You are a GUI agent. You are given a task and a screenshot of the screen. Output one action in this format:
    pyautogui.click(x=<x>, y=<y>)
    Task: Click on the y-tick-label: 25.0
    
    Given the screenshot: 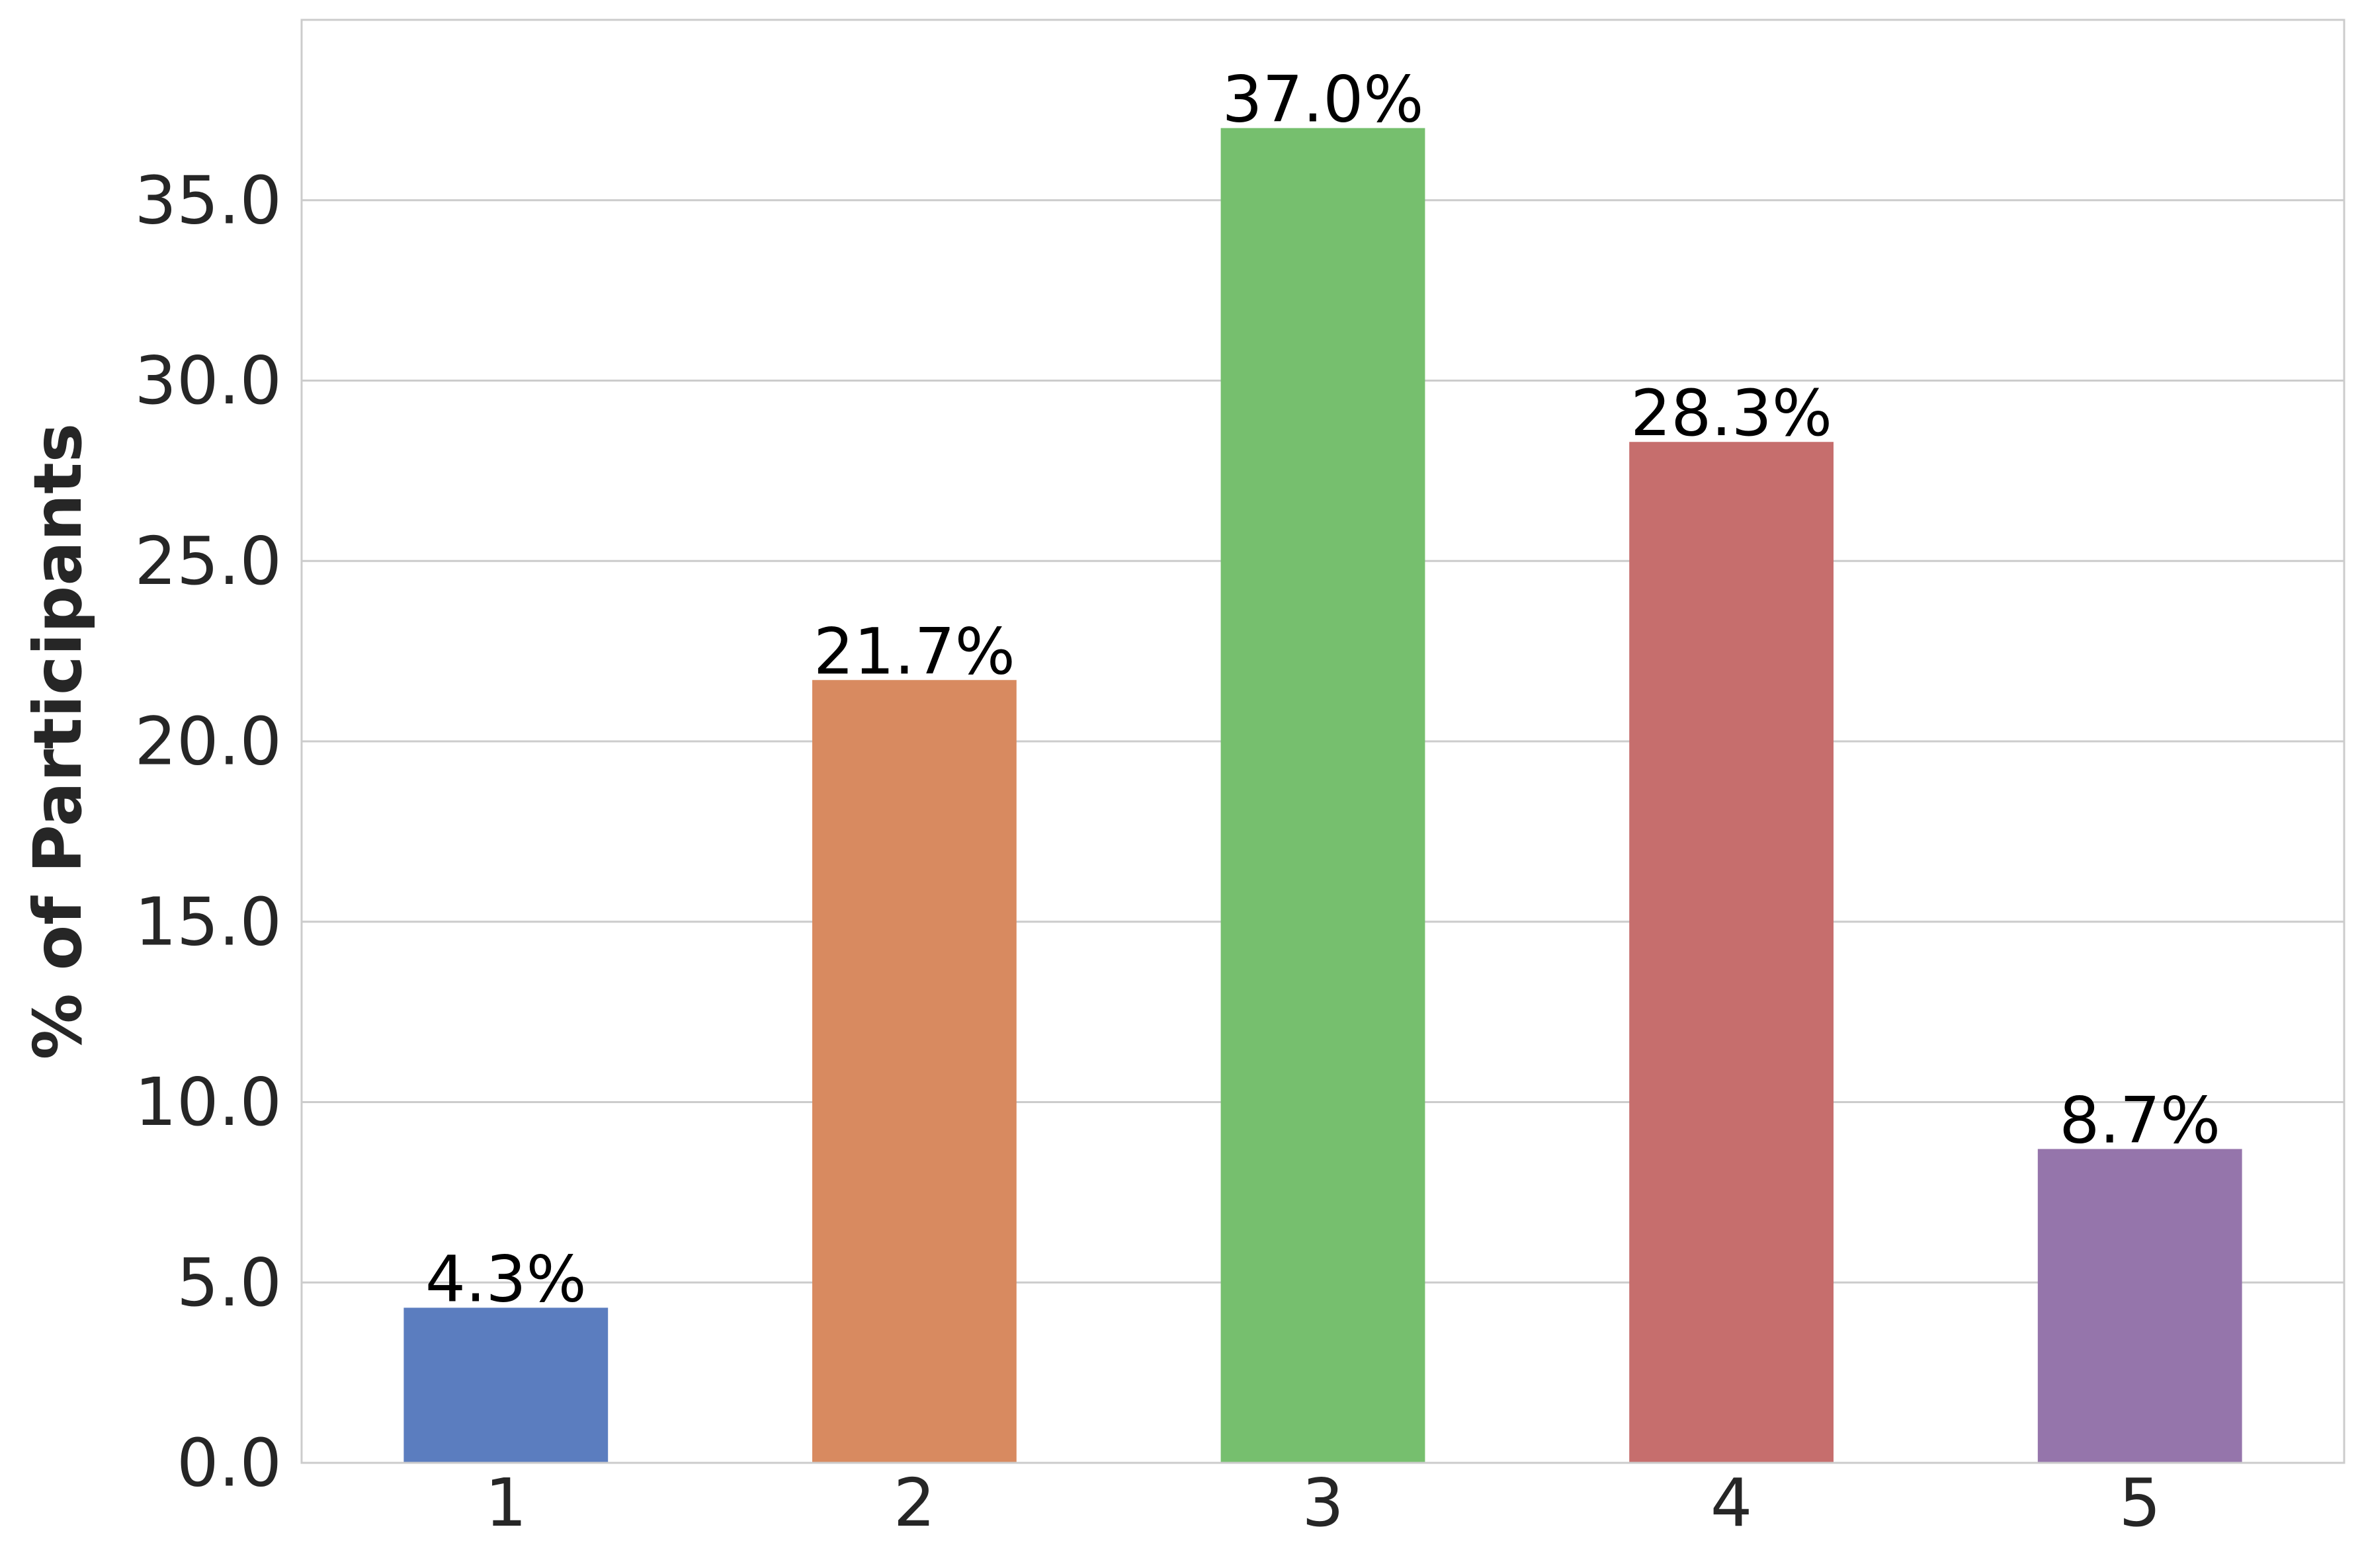 What is the action you would take?
    pyautogui.click(x=208, y=561)
    